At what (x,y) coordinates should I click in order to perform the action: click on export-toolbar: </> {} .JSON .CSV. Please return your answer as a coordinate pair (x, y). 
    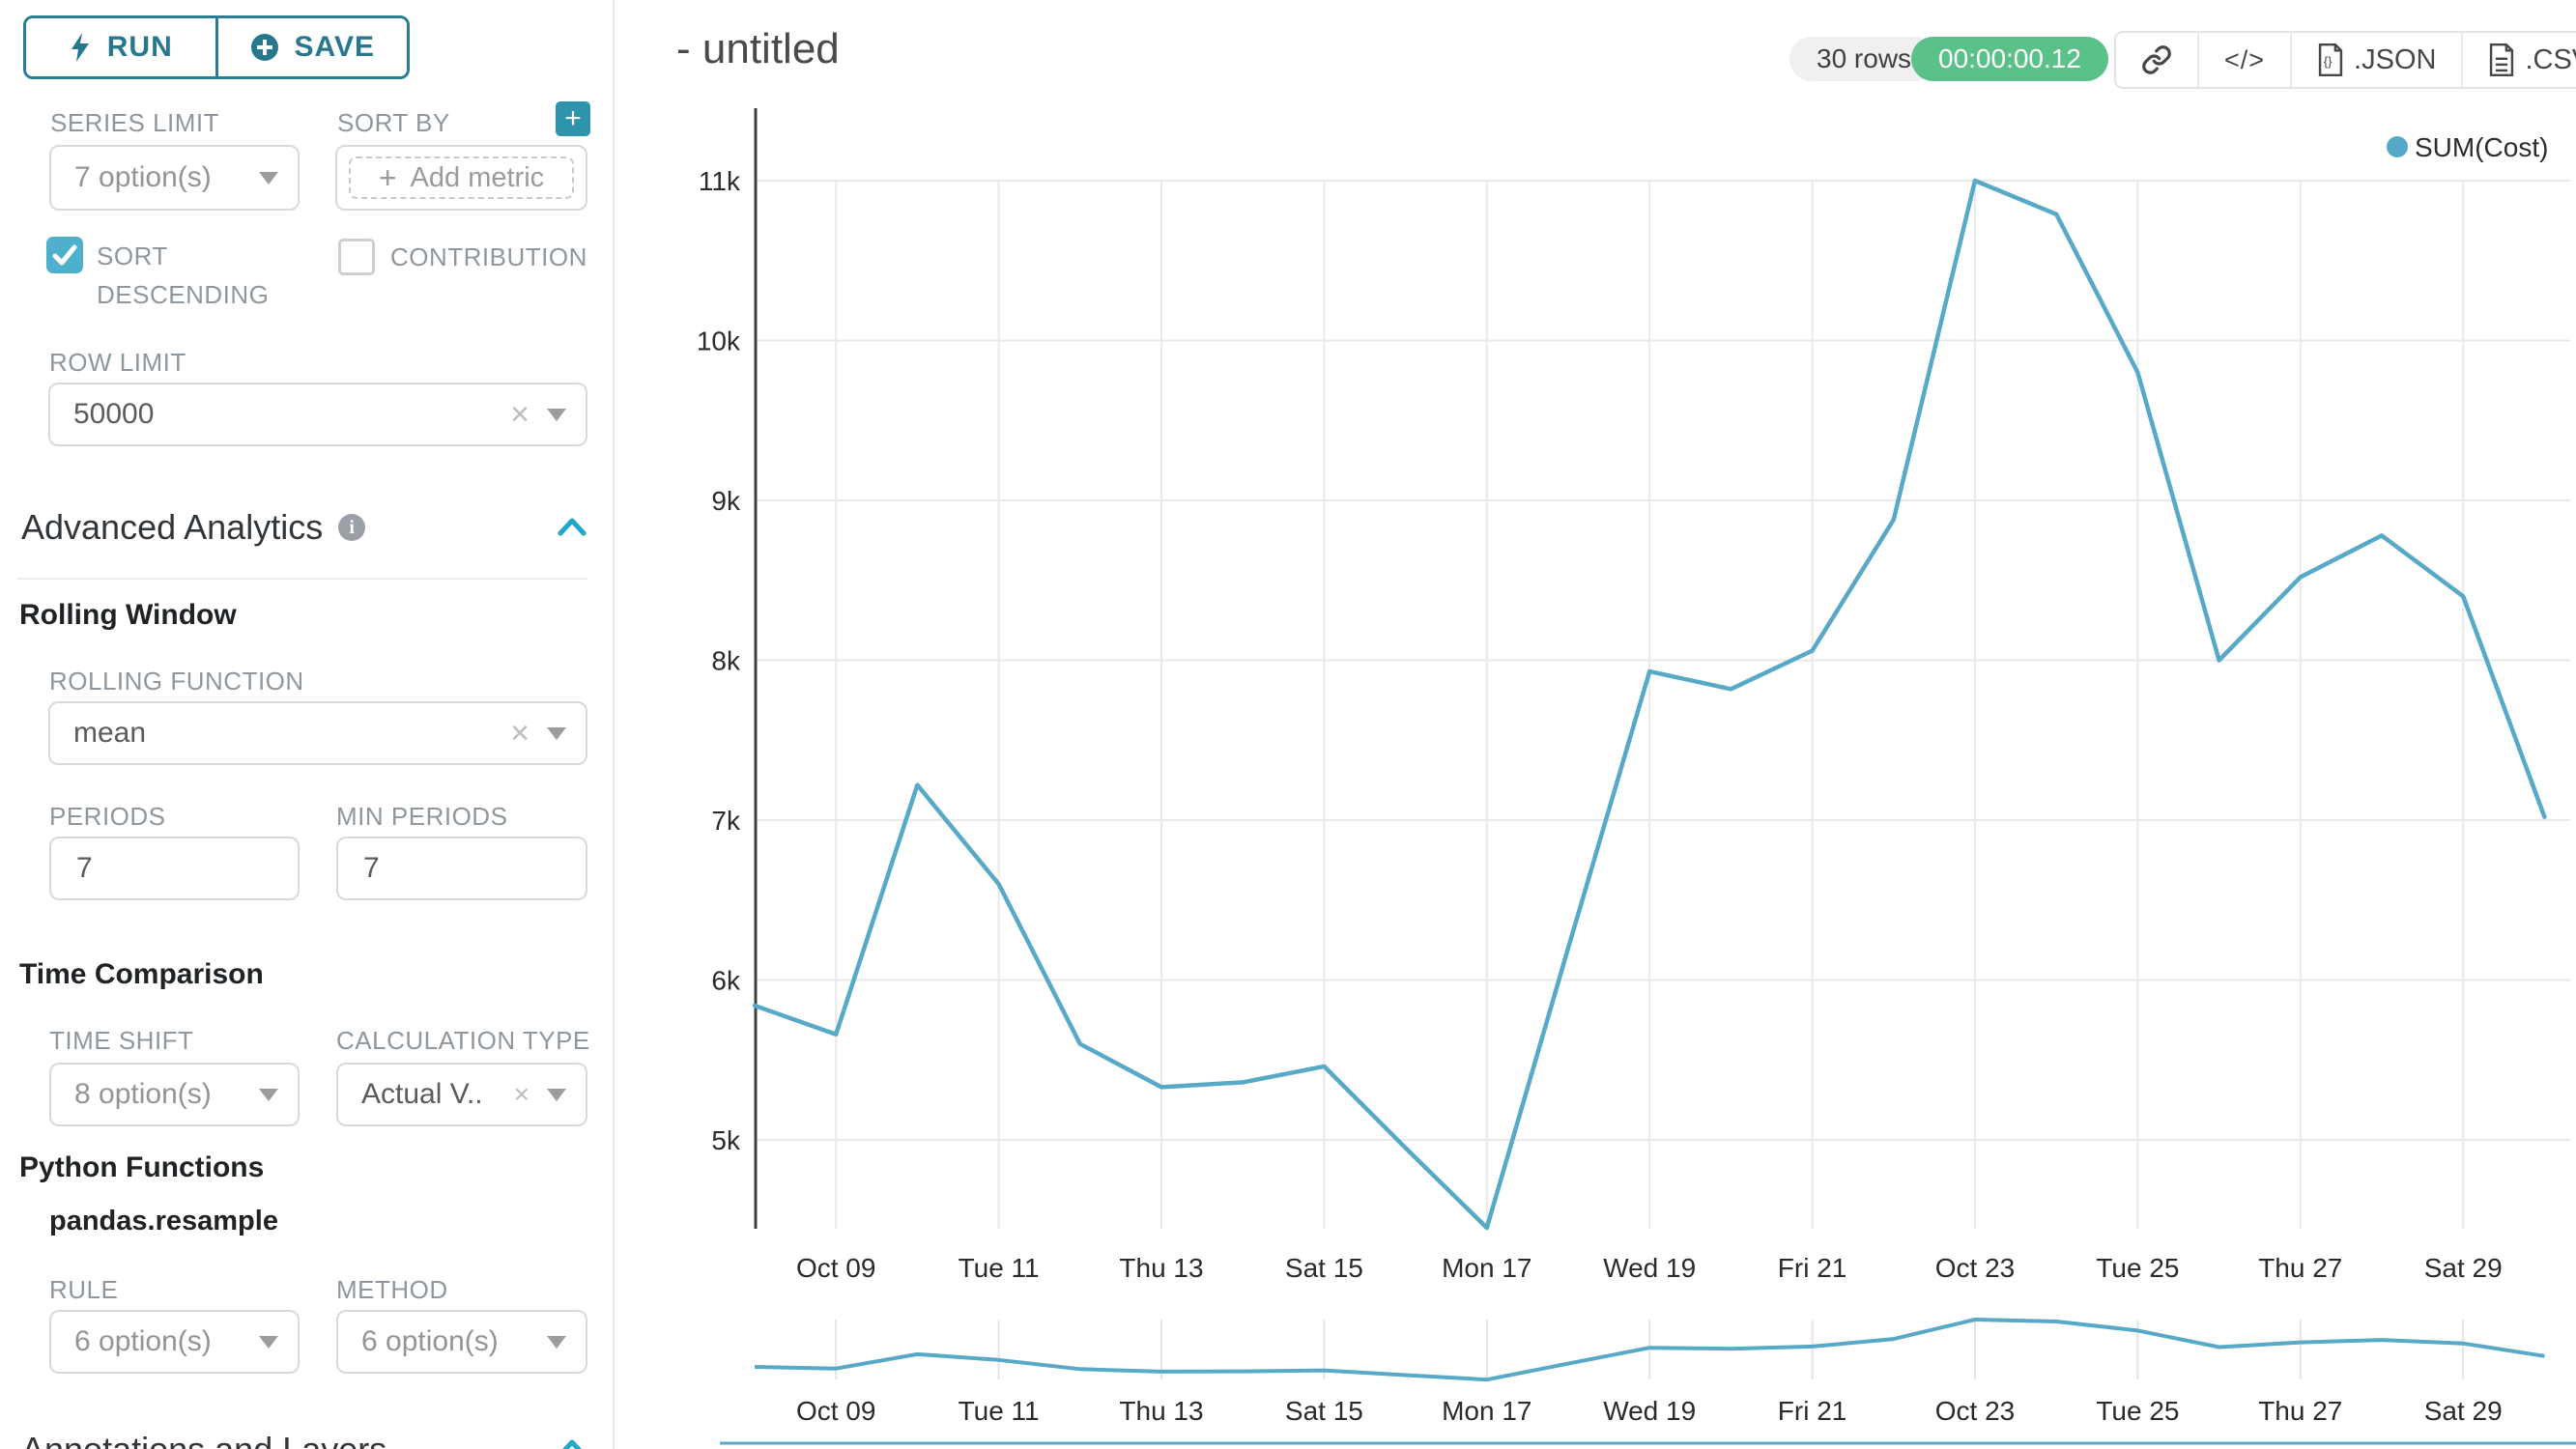
    Looking at the image, I should click on (2345, 60).